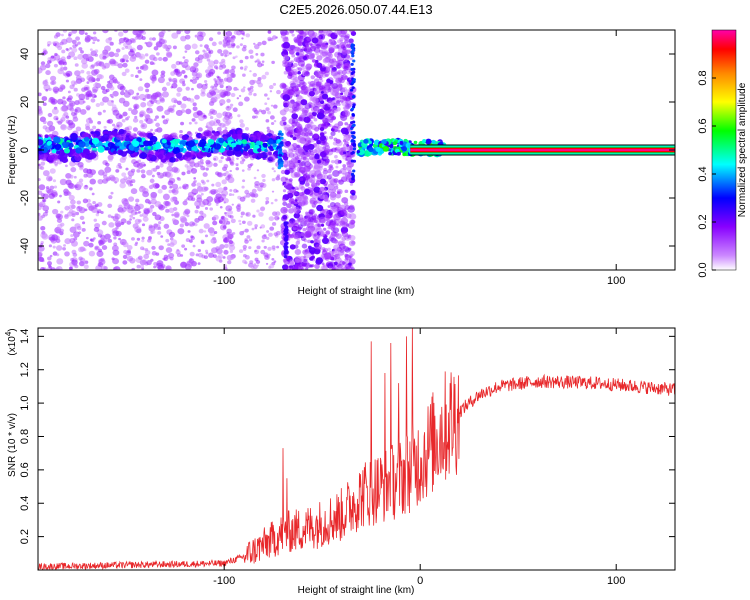 The width and height of the screenshot is (750, 600). What do you see at coordinates (420, 581) in the screenshot?
I see `x-tick-label: 0` at bounding box center [420, 581].